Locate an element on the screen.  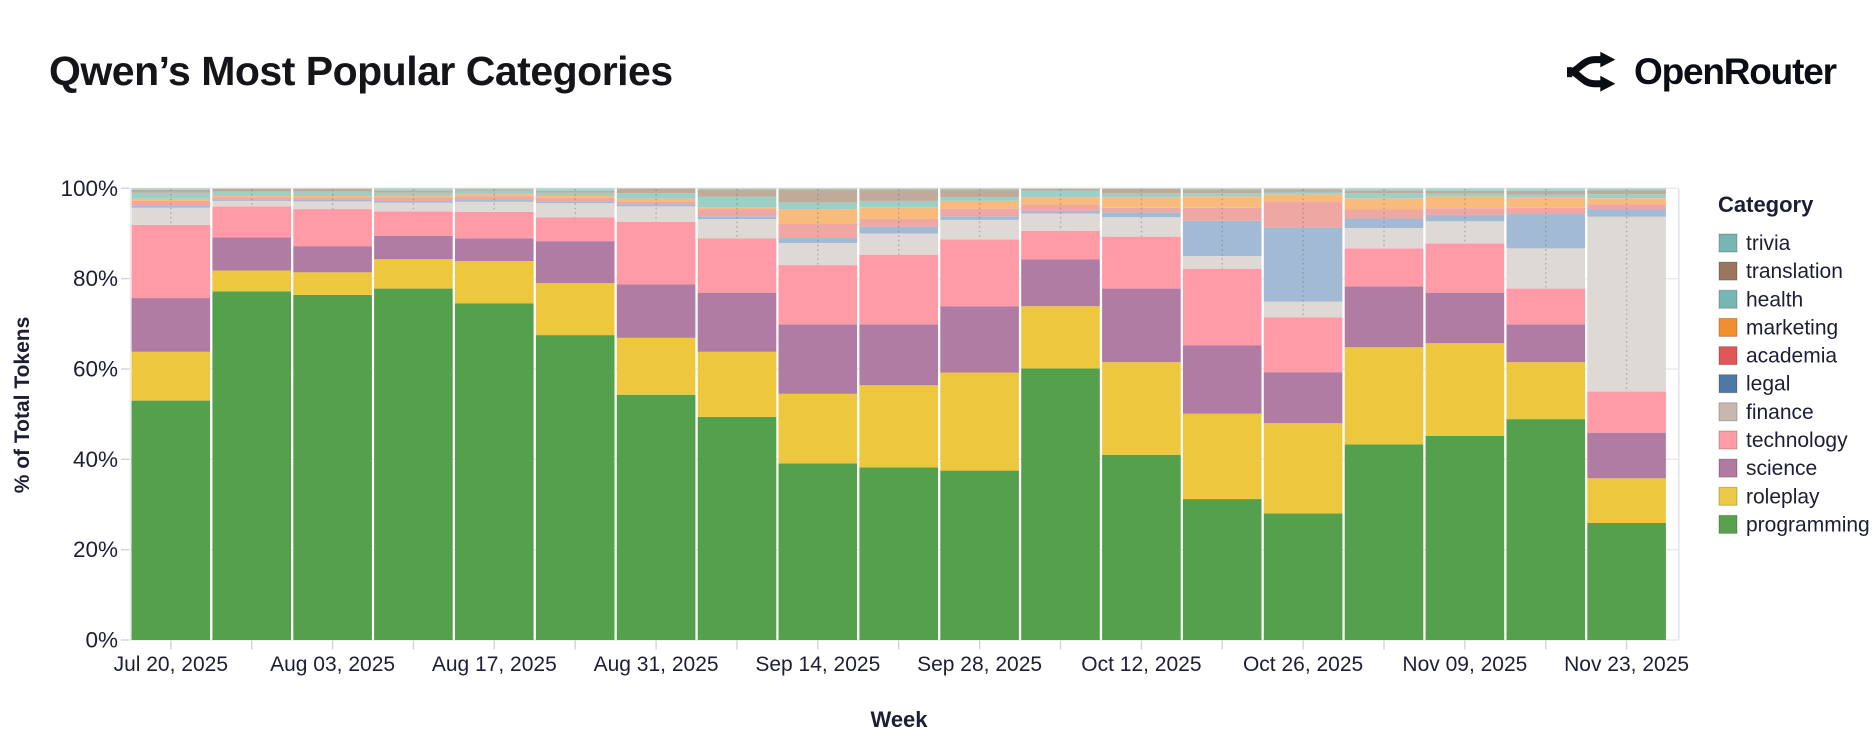
svg-text: Oct 26, 2025 is located at coordinates (1303, 664).